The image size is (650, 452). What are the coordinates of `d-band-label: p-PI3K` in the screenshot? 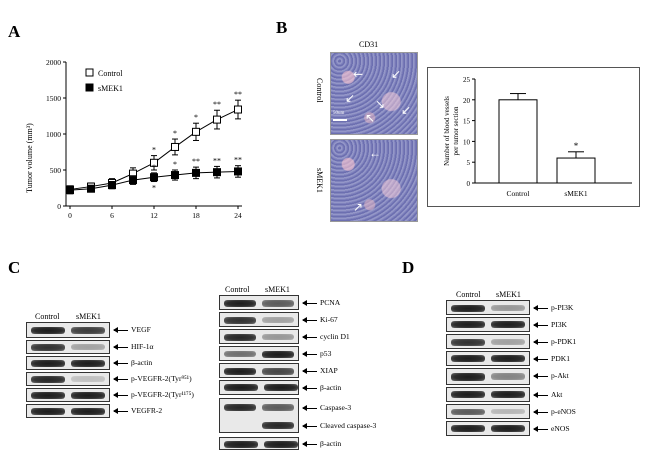 It's located at (553, 307).